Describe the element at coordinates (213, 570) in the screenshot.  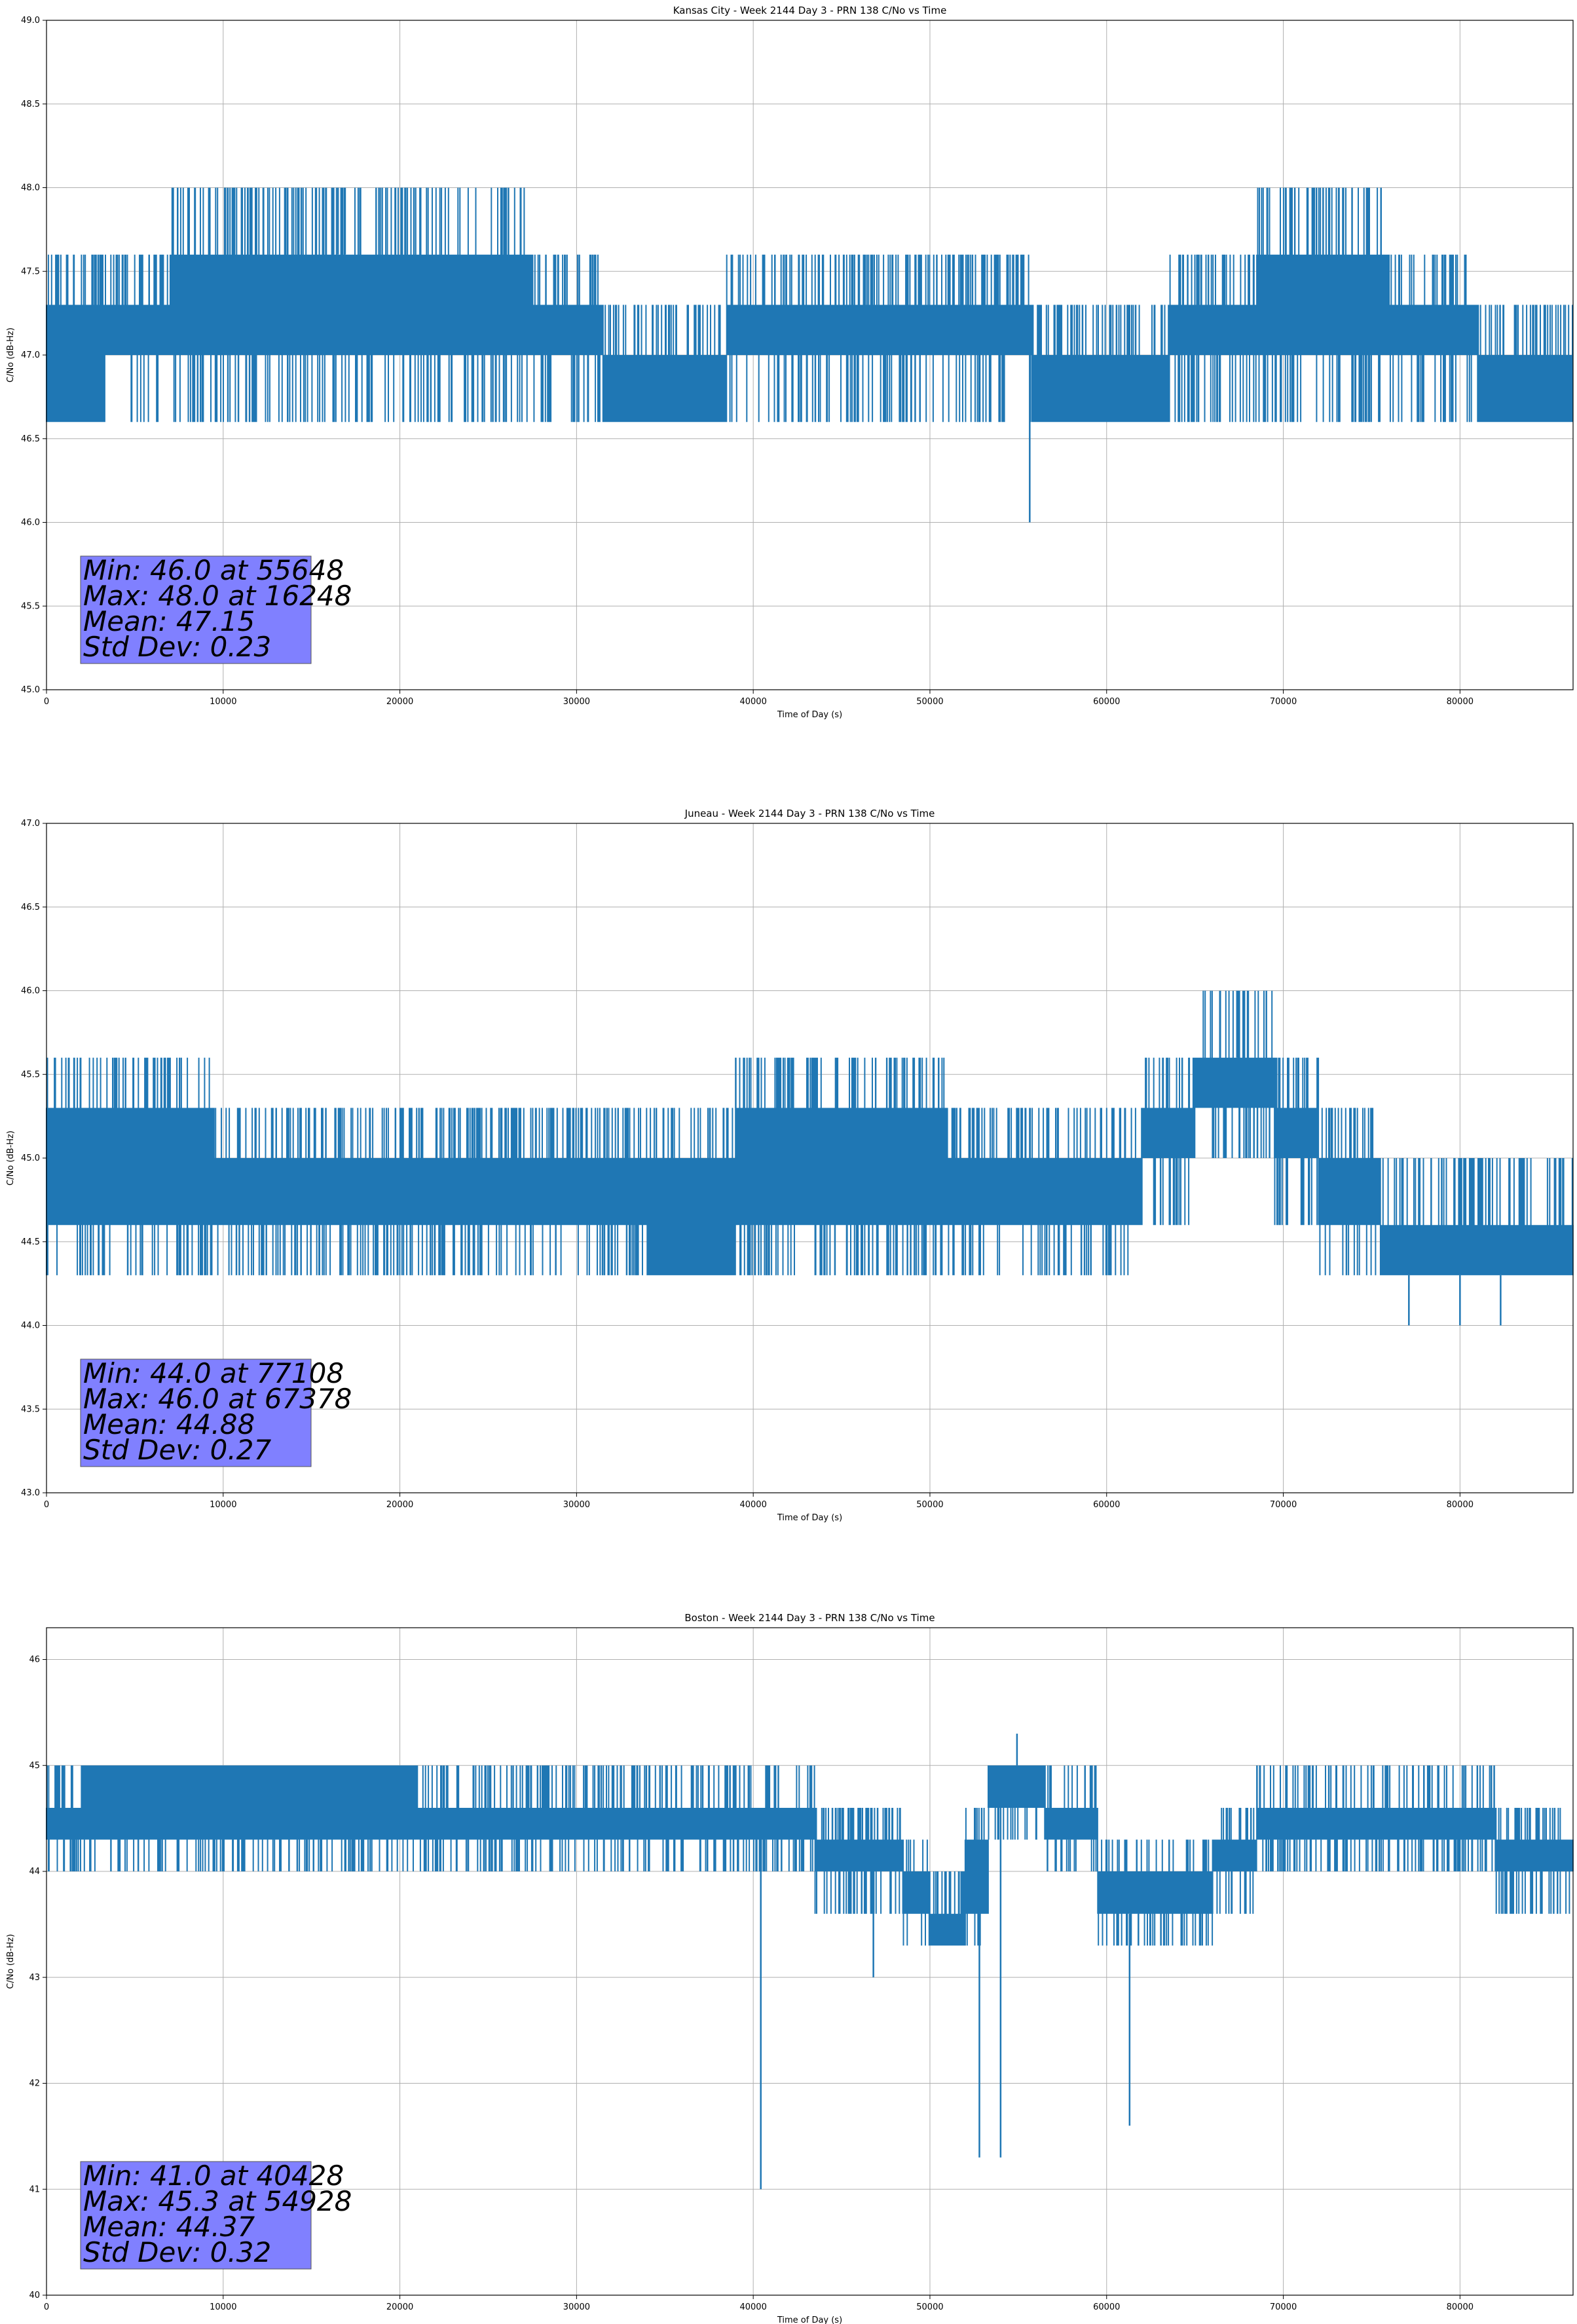
I see `stats-min: Min: 46.0 at 55648` at that location.